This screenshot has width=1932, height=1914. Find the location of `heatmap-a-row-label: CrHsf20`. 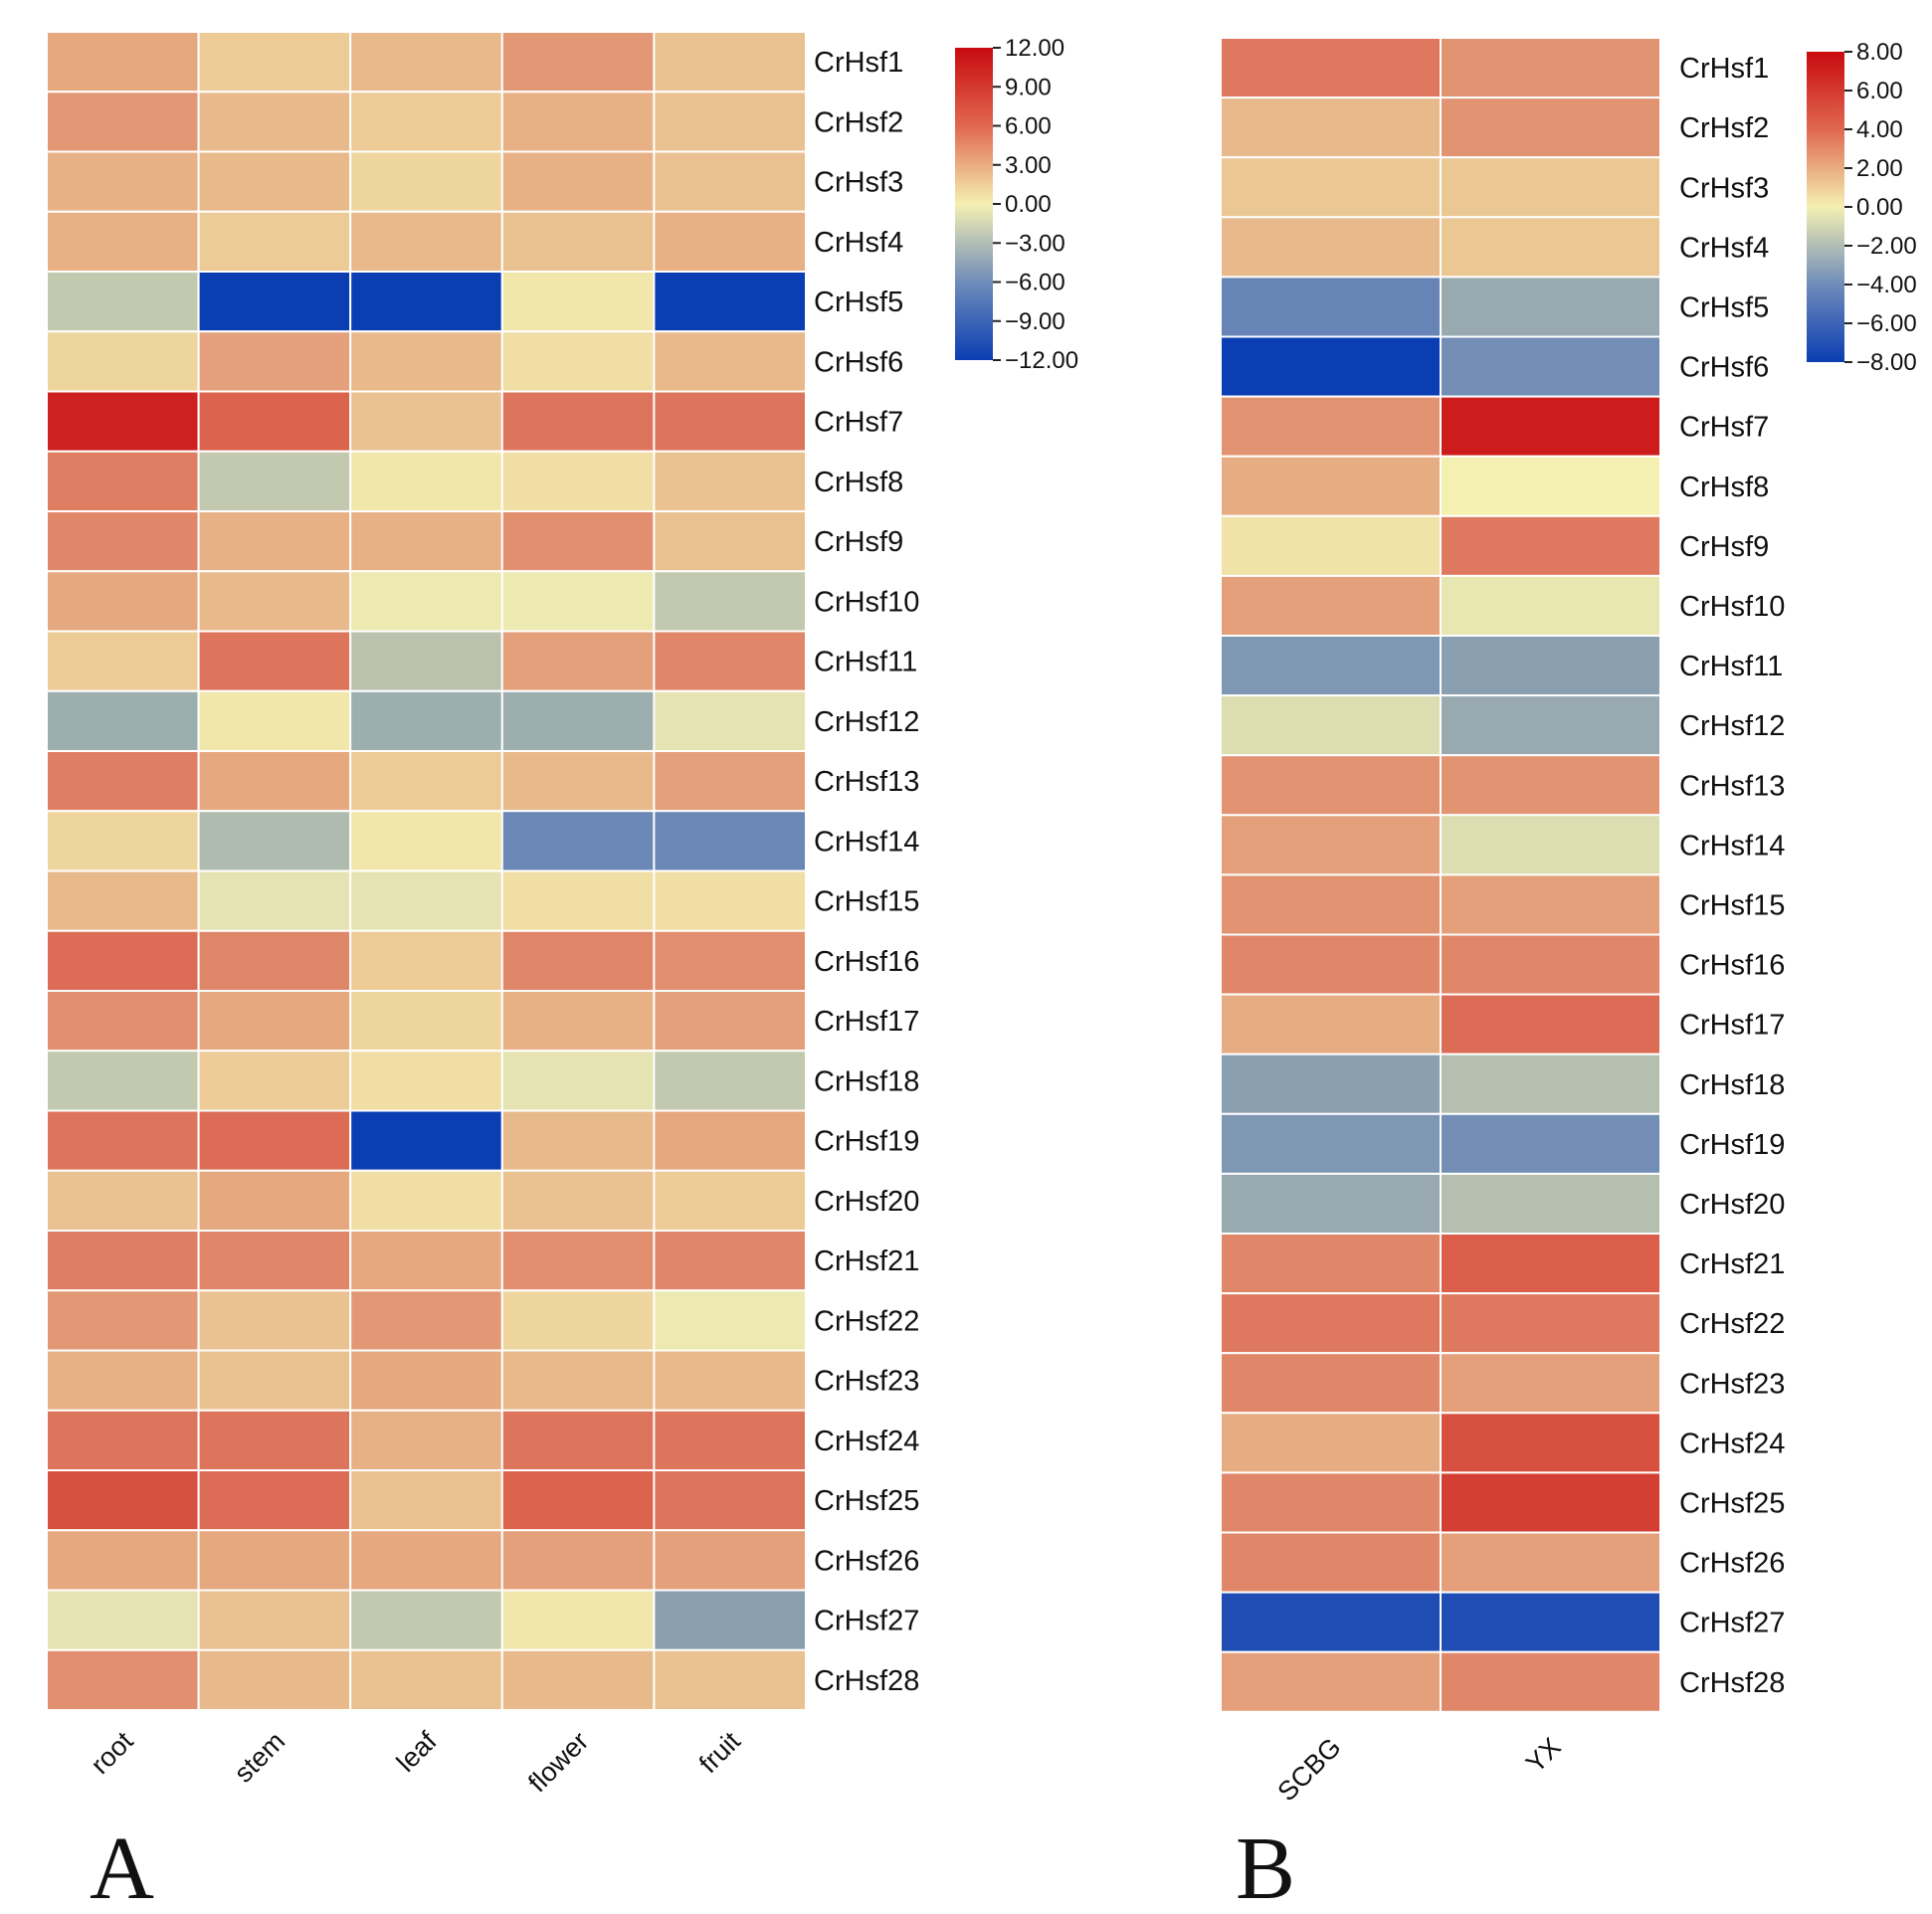

heatmap-a-row-label: CrHsf20 is located at coordinates (866, 1202).